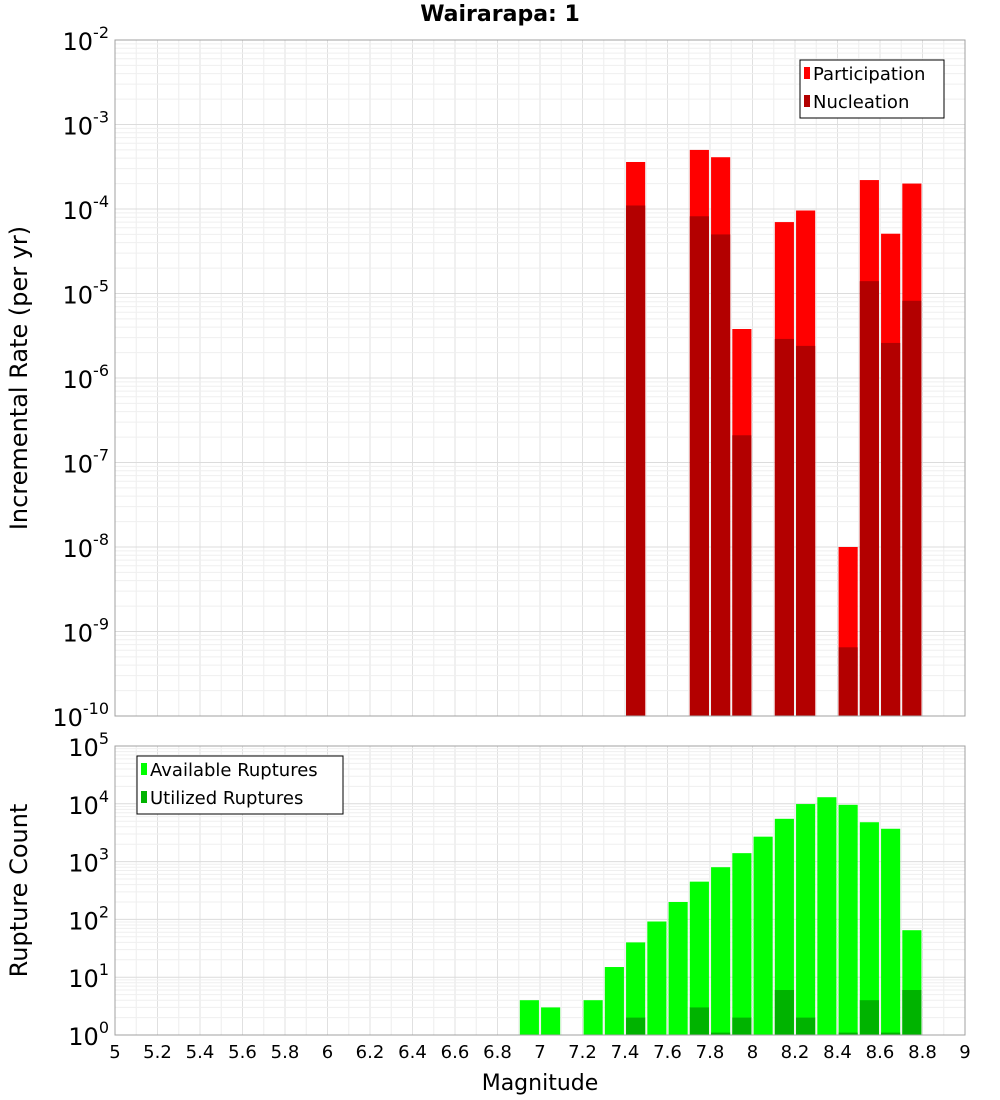 The width and height of the screenshot is (1000, 1100). Describe the element at coordinates (539, 1052) in the screenshot. I see `x-tick-label: 7` at that location.